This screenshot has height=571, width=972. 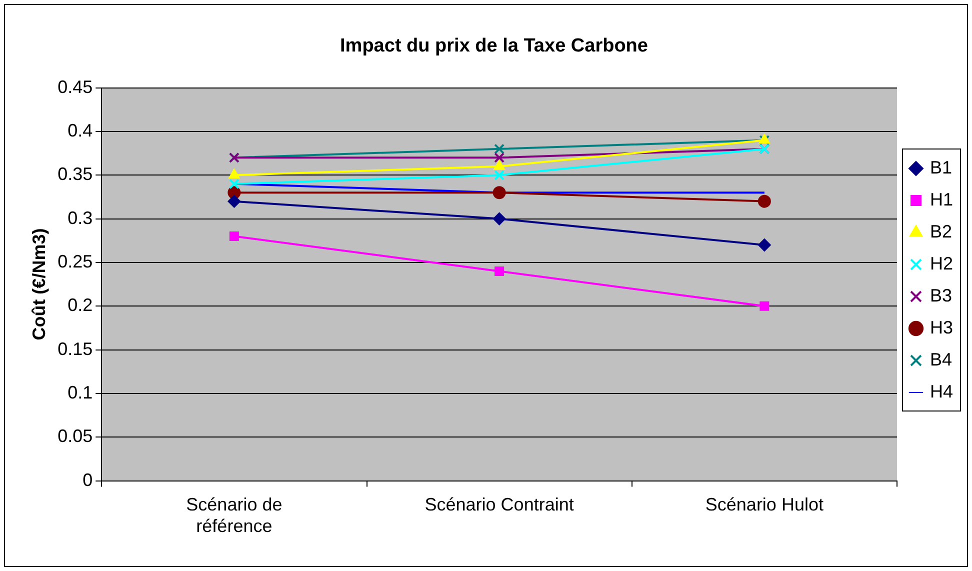 I want to click on legend-label: B3, so click(x=941, y=295).